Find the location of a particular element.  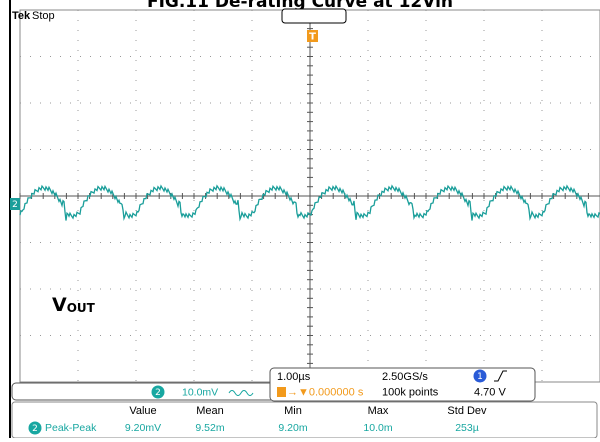

timebase: 1.00µs is located at coordinates (294, 377).